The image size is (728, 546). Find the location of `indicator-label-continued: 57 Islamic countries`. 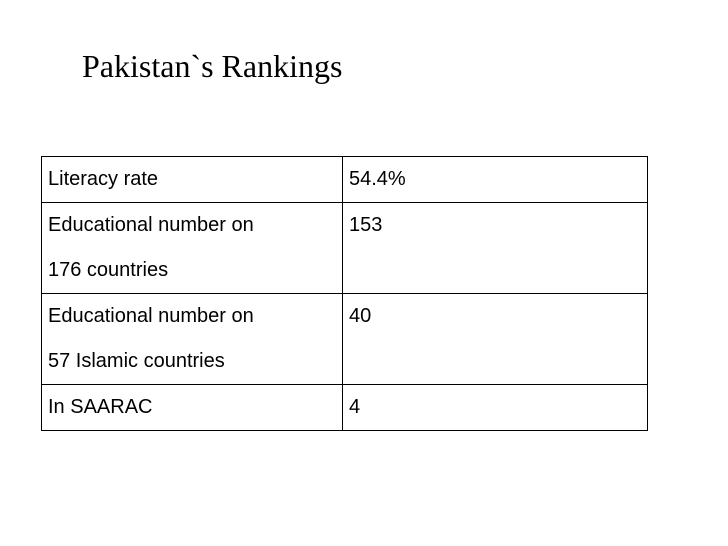

indicator-label-continued: 57 Islamic countries is located at coordinates (136, 361).